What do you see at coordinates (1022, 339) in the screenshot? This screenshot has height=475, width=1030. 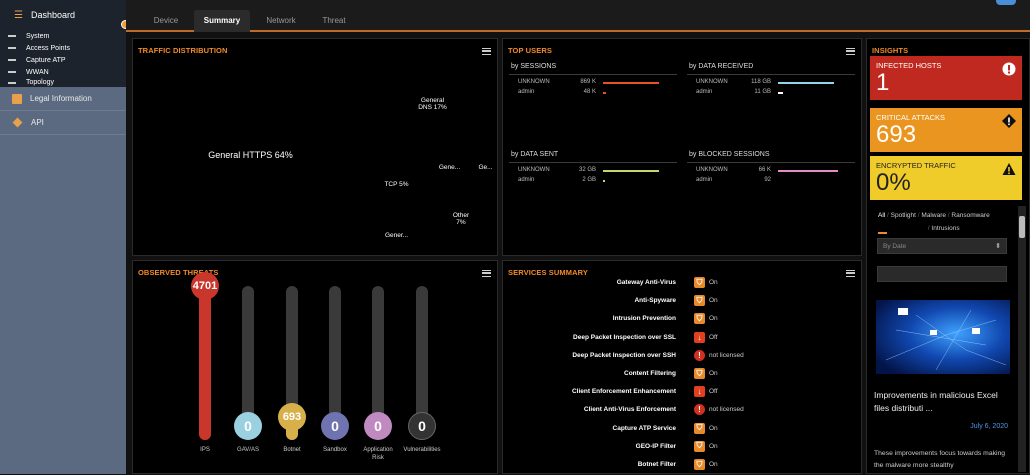 I see `scrollbar` at bounding box center [1022, 339].